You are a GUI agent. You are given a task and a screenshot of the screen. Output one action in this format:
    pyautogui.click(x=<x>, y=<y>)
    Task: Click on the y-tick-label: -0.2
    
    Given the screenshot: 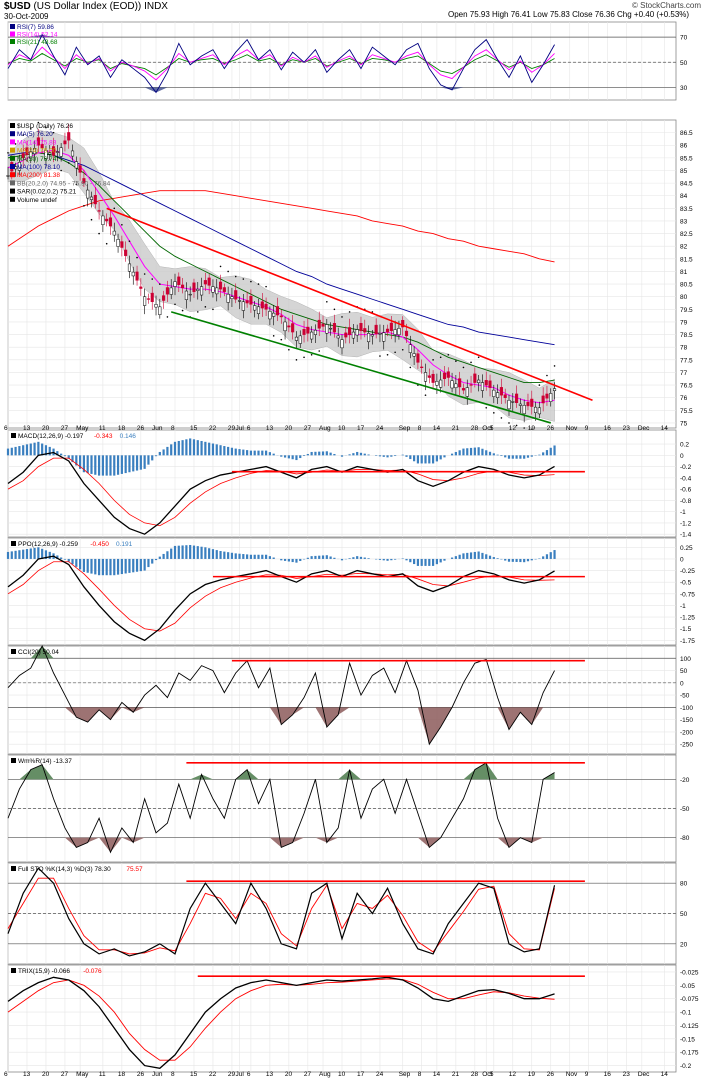 What is the action you would take?
    pyautogui.click(x=686, y=467)
    